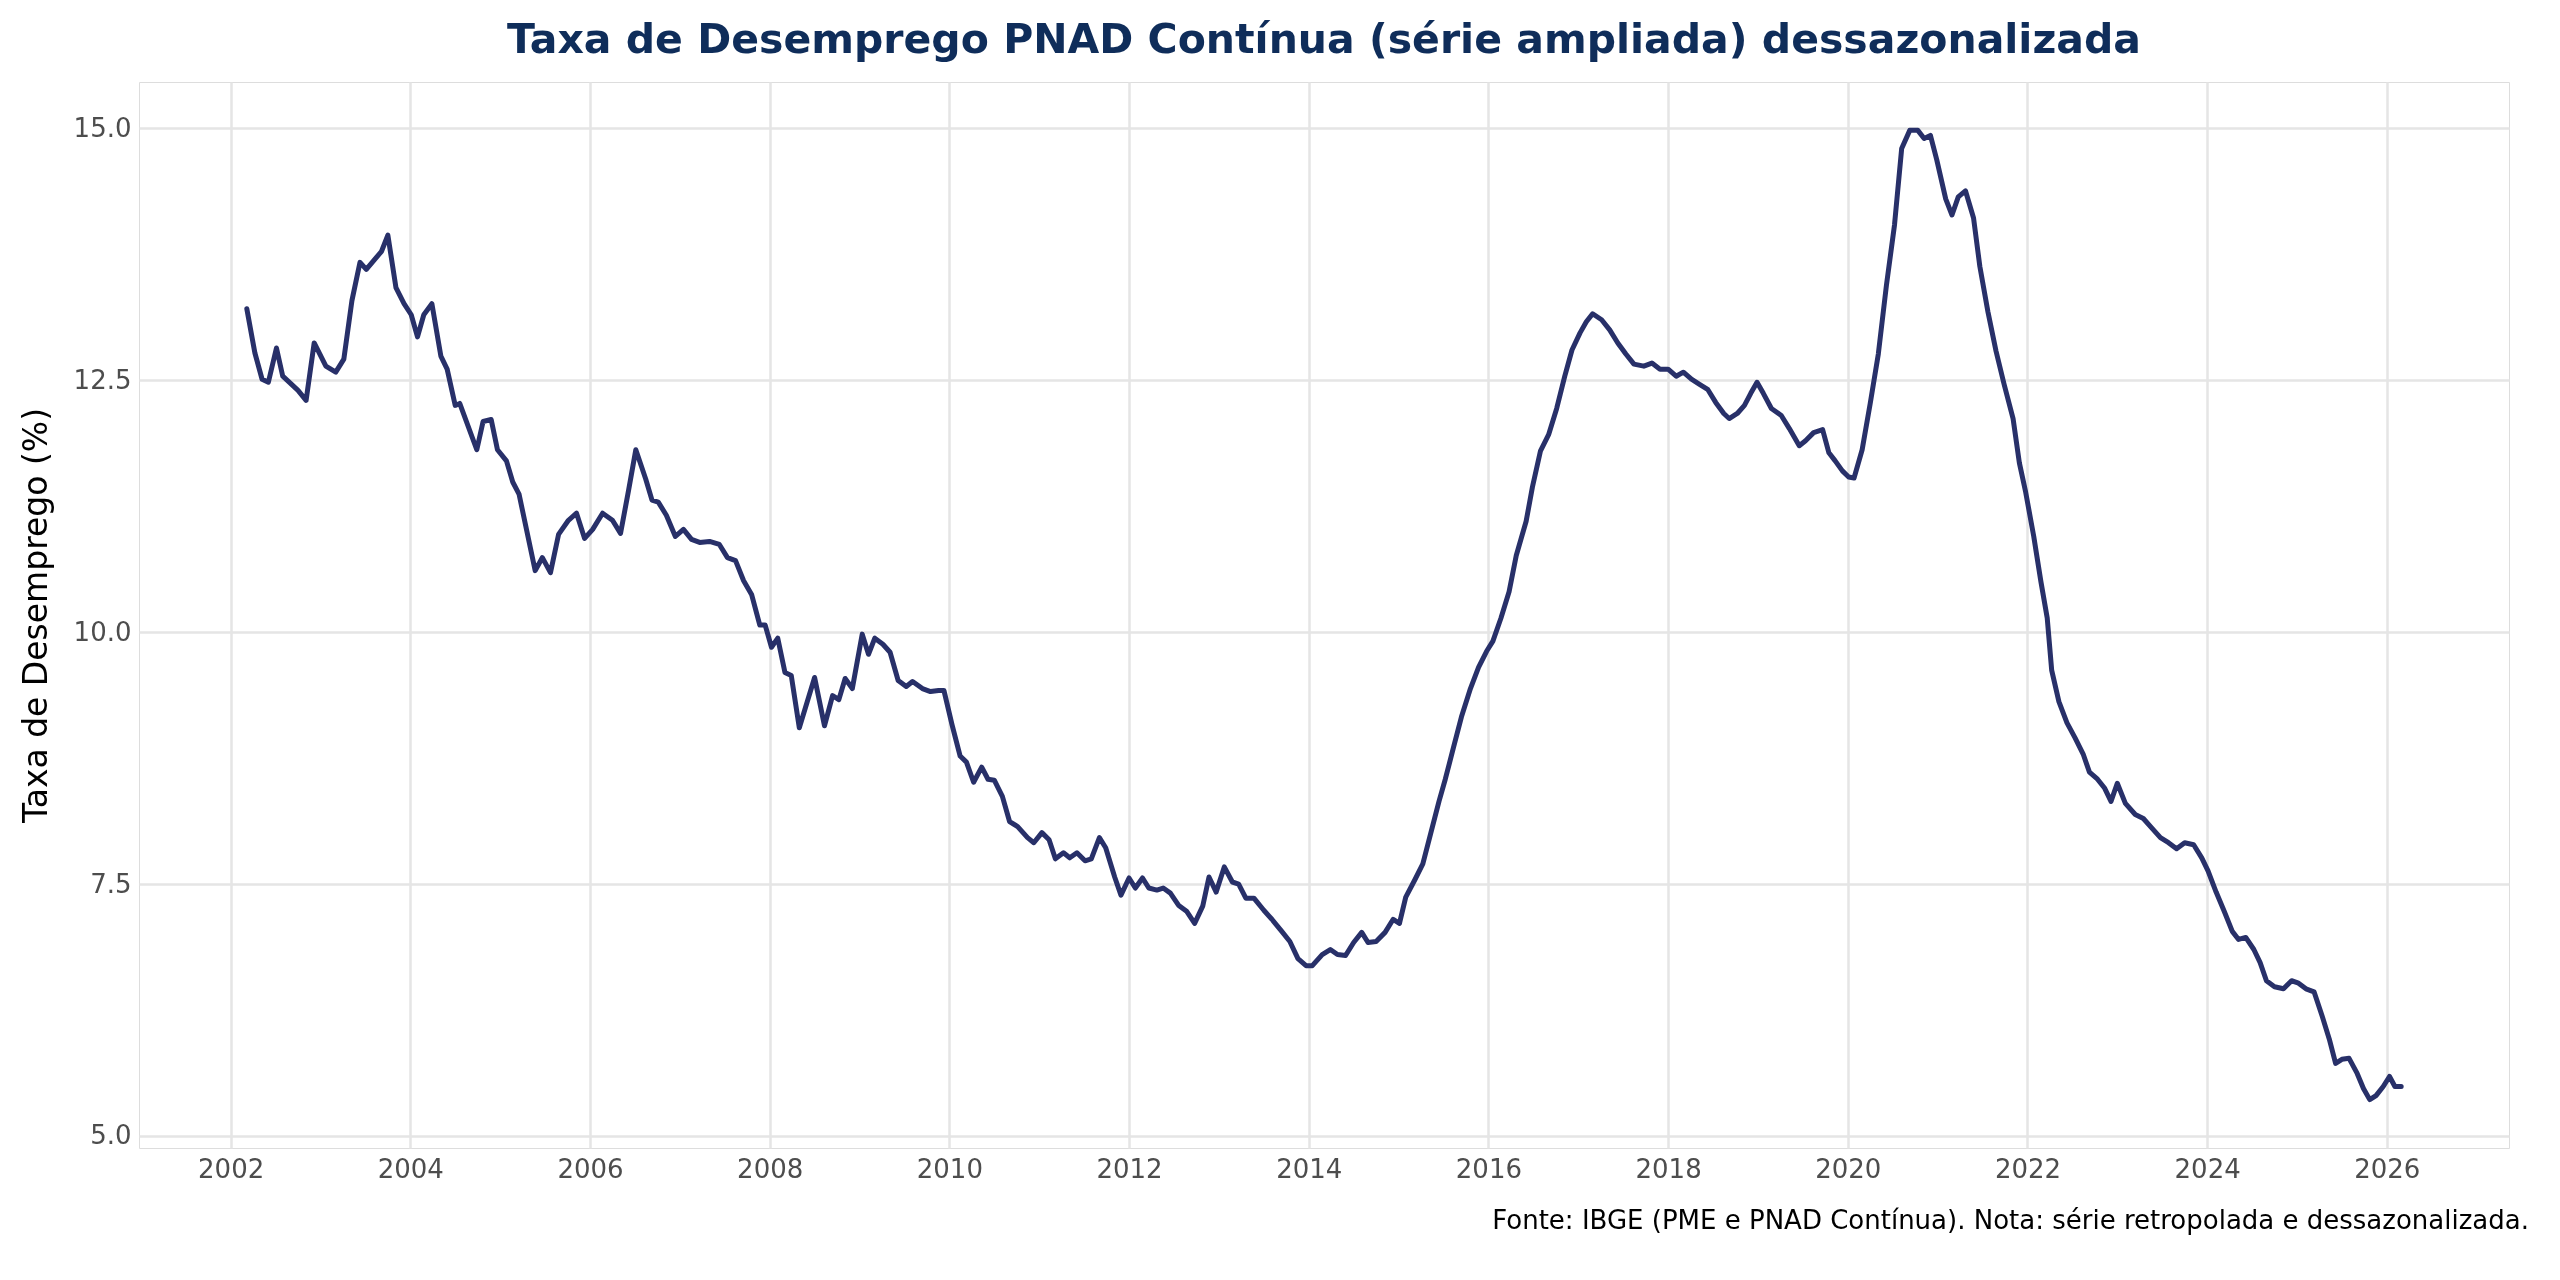  Describe the element at coordinates (1668, 1168) in the screenshot. I see `x-tick-label: 2018` at that location.